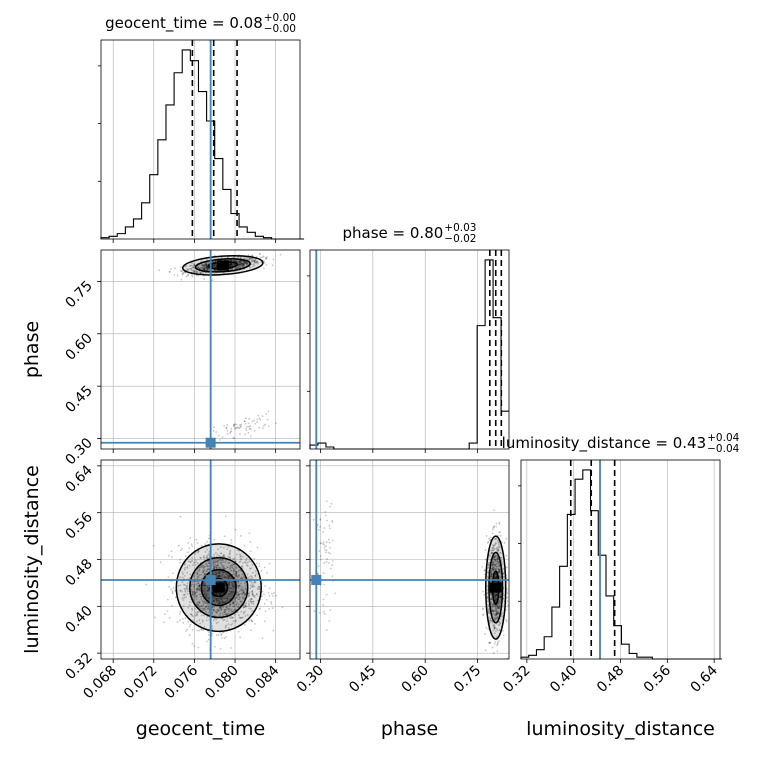  I want to click on y-tick-label-luminosity_distance-1: 0.40, so click(78, 619).